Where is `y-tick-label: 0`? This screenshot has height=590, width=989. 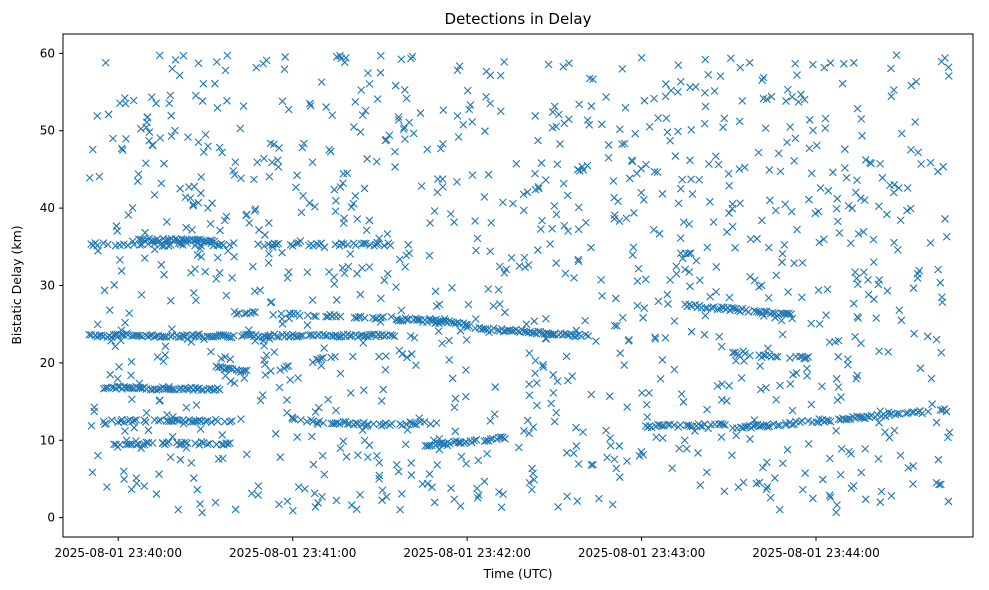 y-tick-label: 0 is located at coordinates (51, 518).